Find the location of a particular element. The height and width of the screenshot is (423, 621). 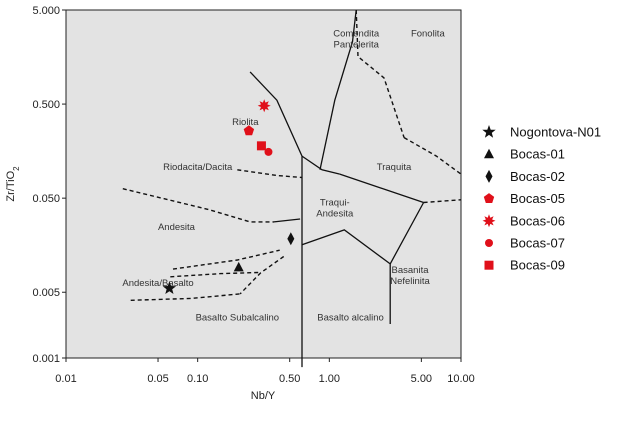

data-points is located at coordinates (228, 196).